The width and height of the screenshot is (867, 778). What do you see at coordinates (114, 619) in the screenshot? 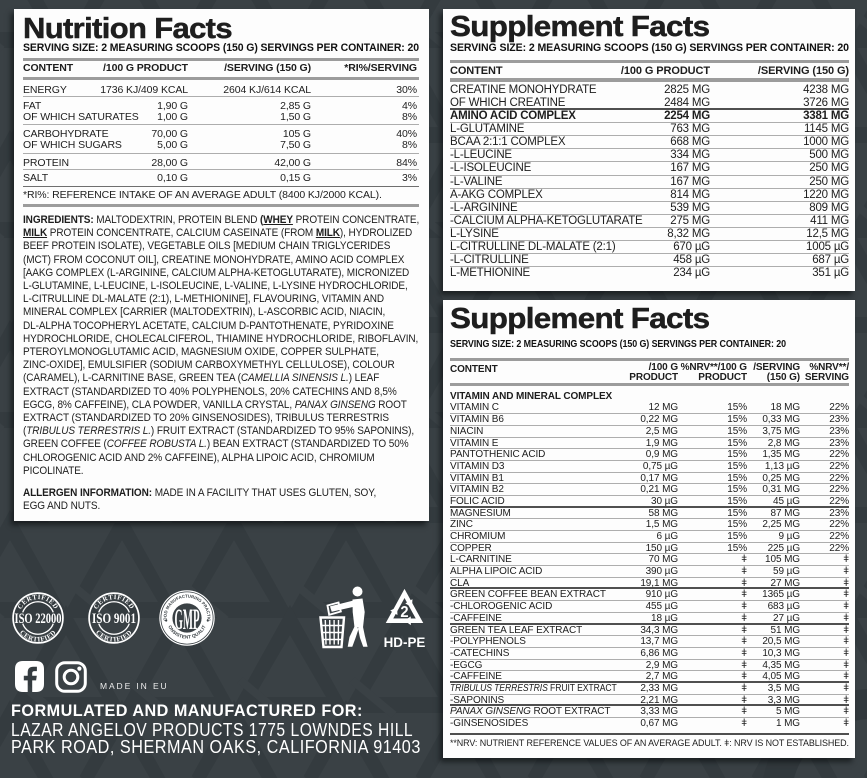
I see `svg-text: ISO 9001` at bounding box center [114, 619].